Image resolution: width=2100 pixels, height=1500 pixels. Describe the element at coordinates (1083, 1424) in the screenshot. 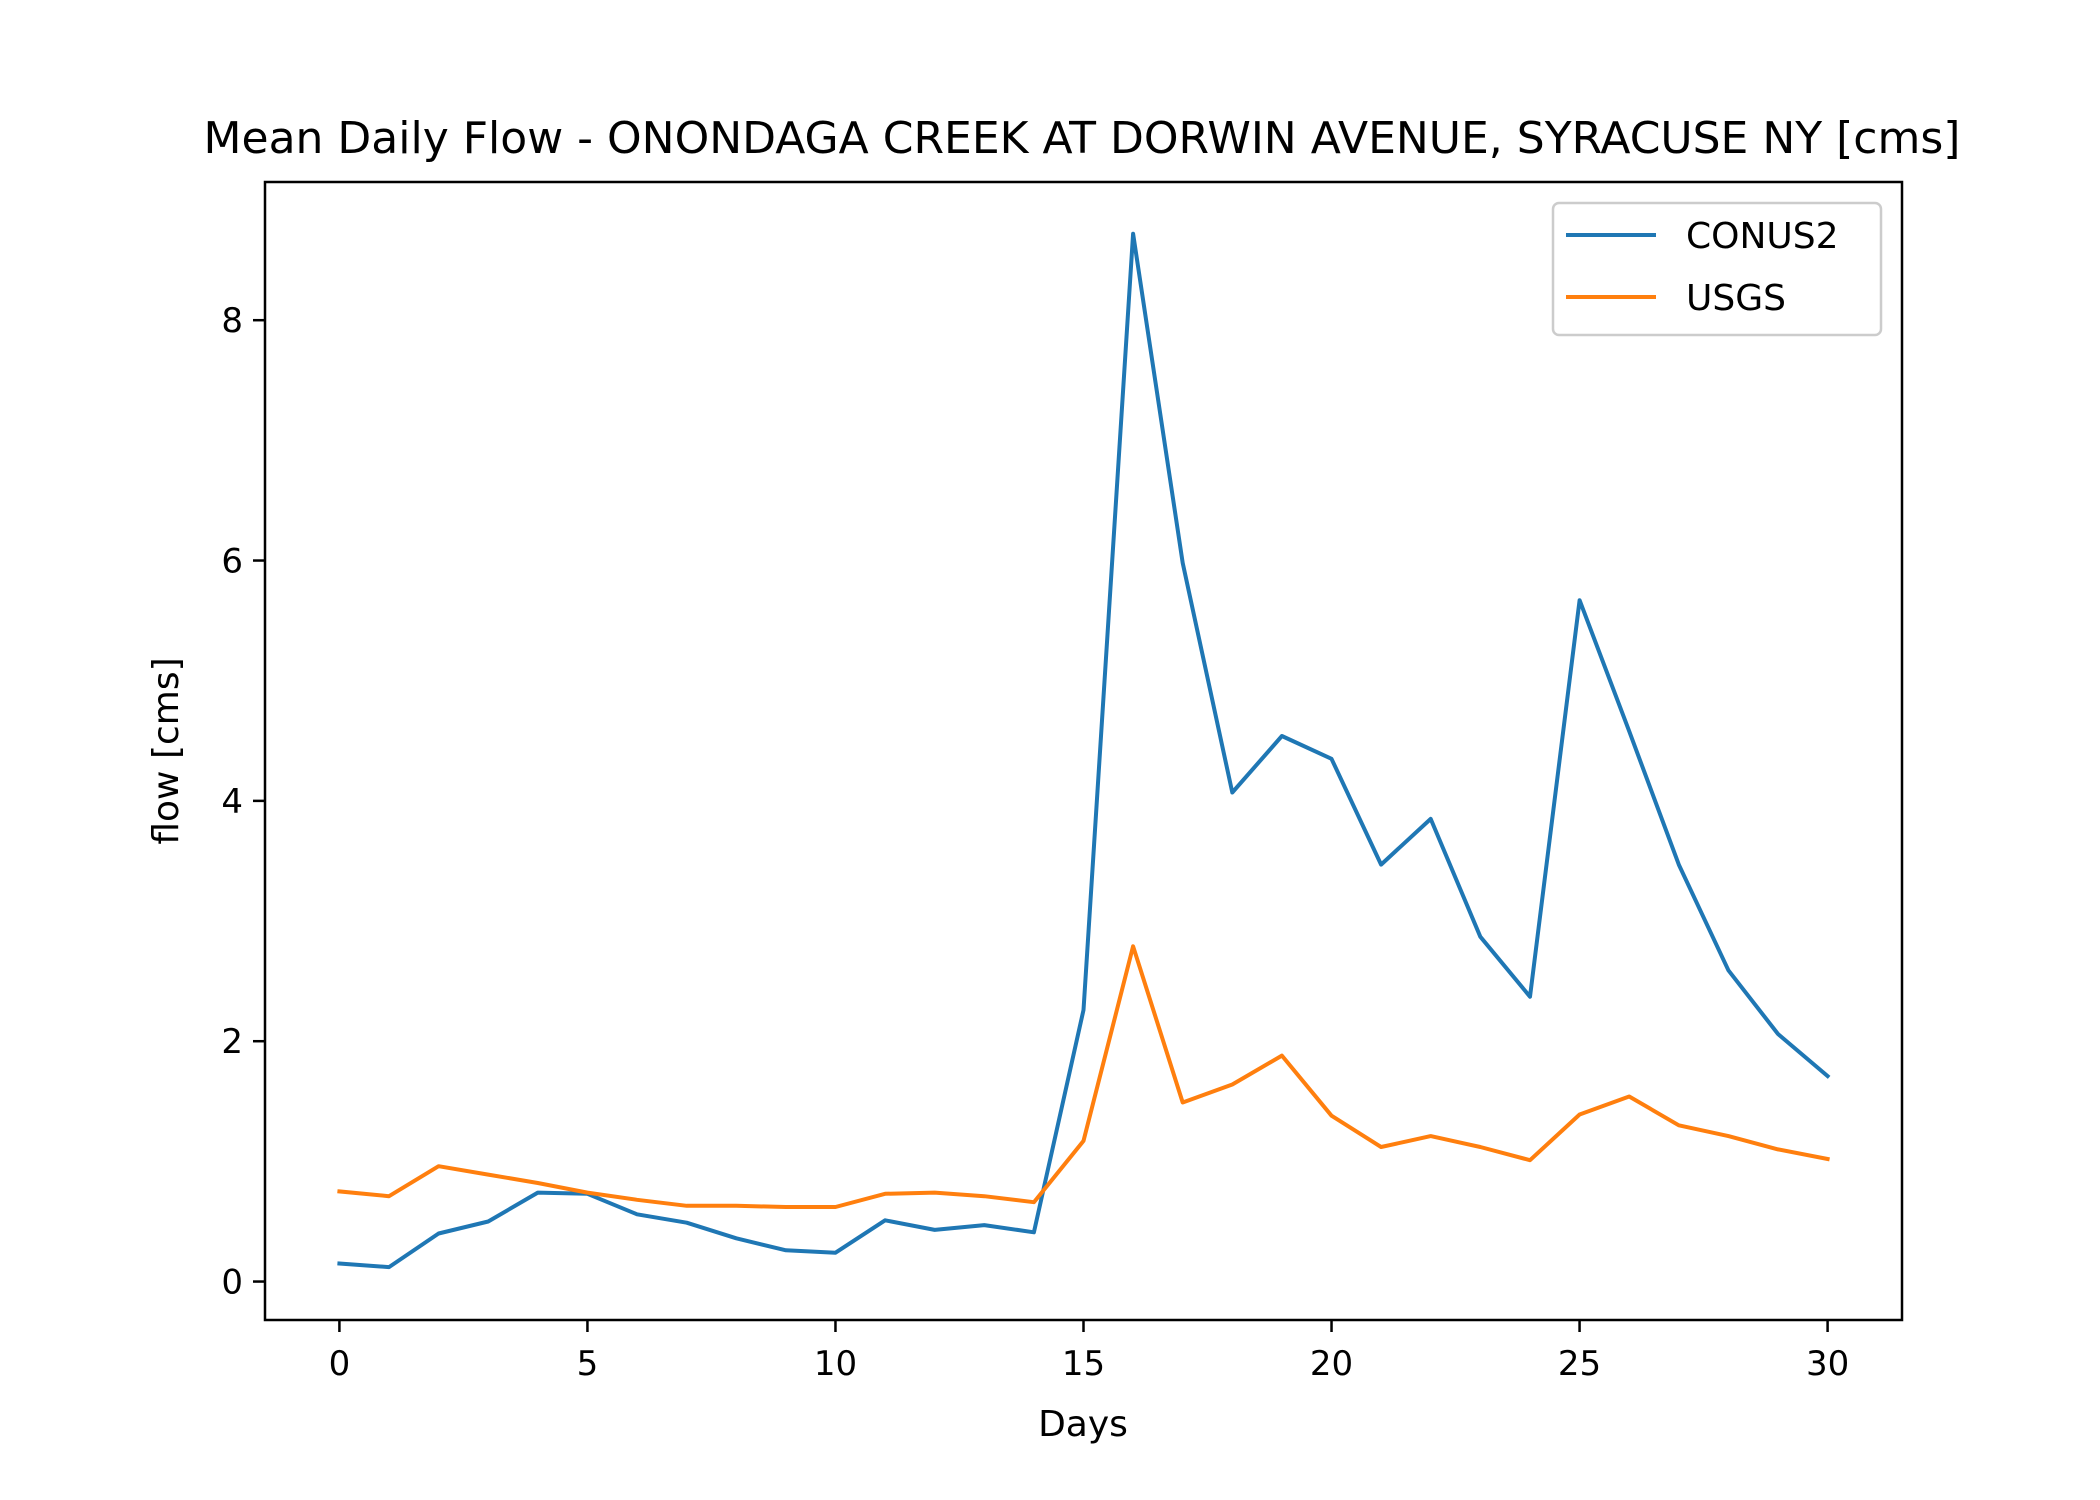

I see `x-axis-label: Days` at that location.